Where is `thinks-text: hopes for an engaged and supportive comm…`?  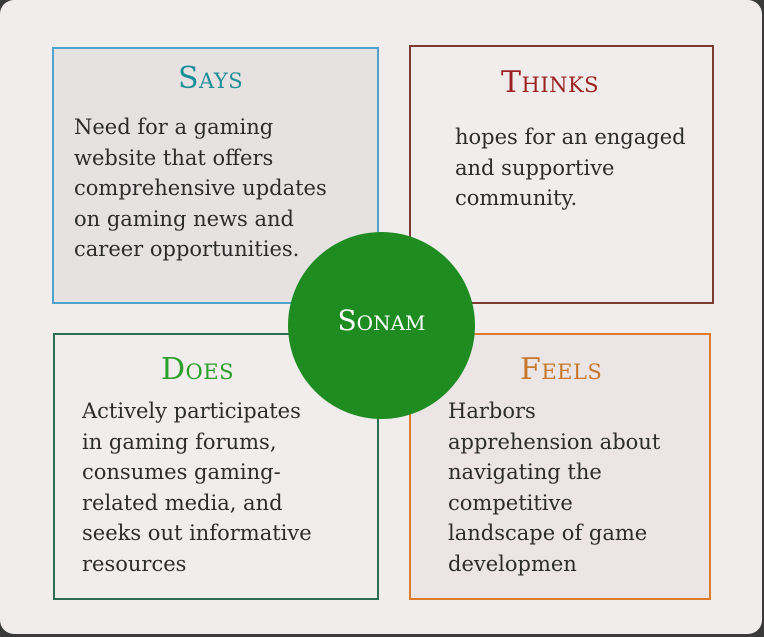 thinks-text: hopes for an engaged and supportive comm… is located at coordinates (570, 167).